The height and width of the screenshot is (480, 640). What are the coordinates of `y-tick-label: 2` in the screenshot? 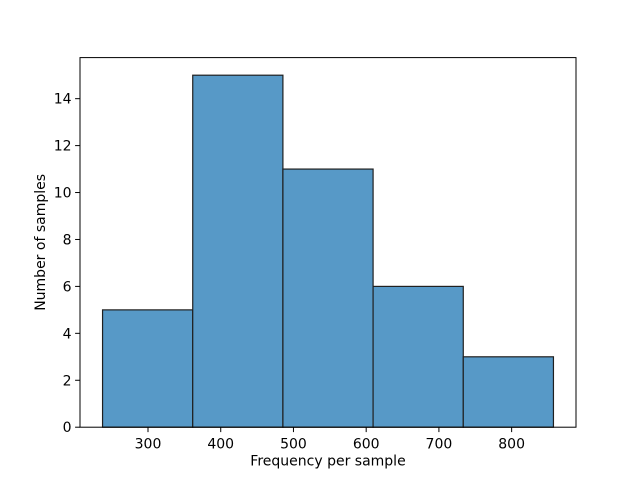 It's located at (67, 381).